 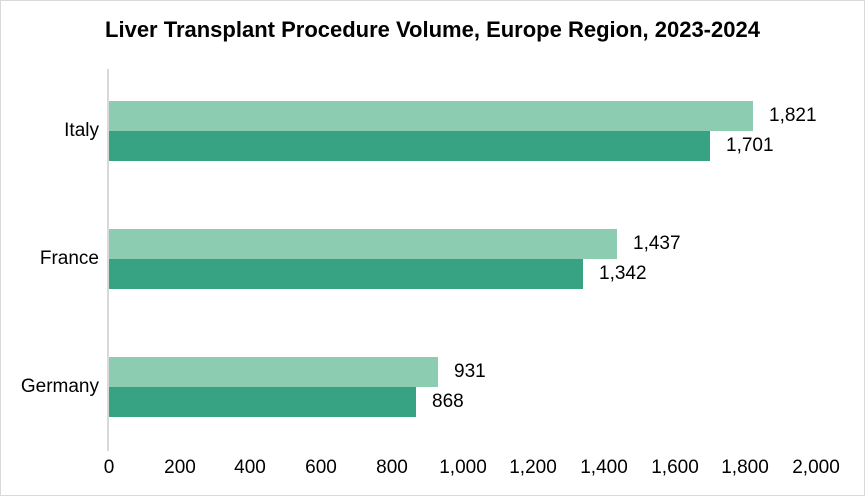 What do you see at coordinates (448, 401) in the screenshot?
I see `value-label-bottom-bar-dark-green-germany: 868` at bounding box center [448, 401].